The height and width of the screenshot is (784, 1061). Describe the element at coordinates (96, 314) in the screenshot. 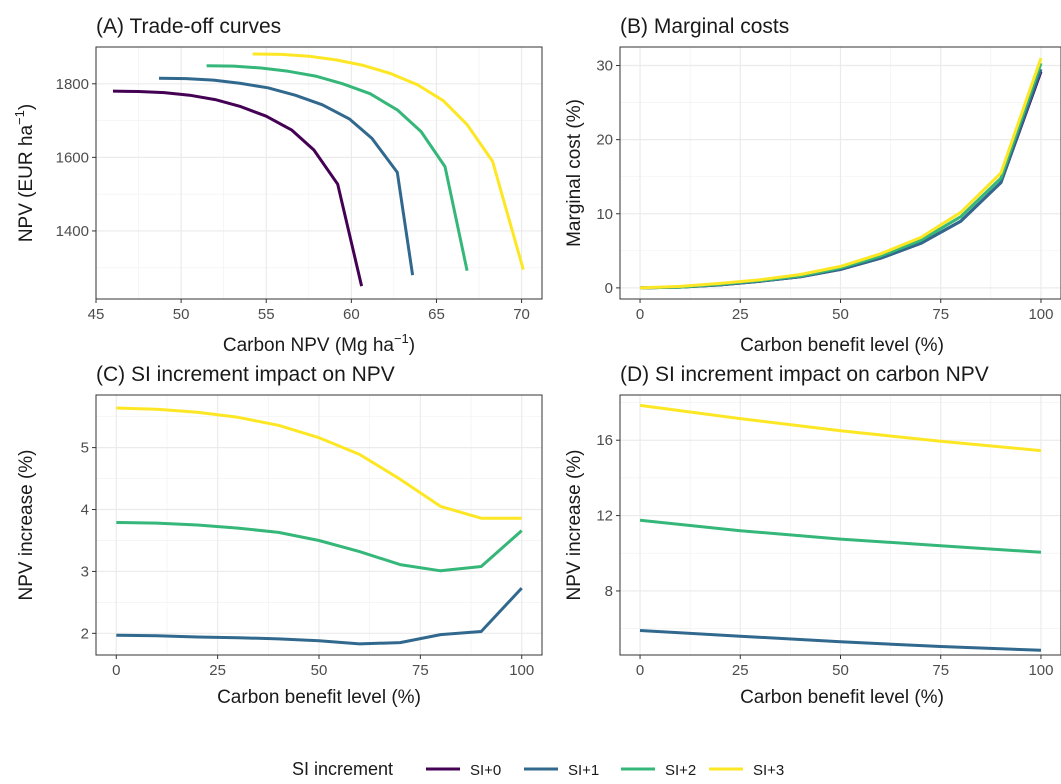

I see `tick-label-x: 45` at that location.